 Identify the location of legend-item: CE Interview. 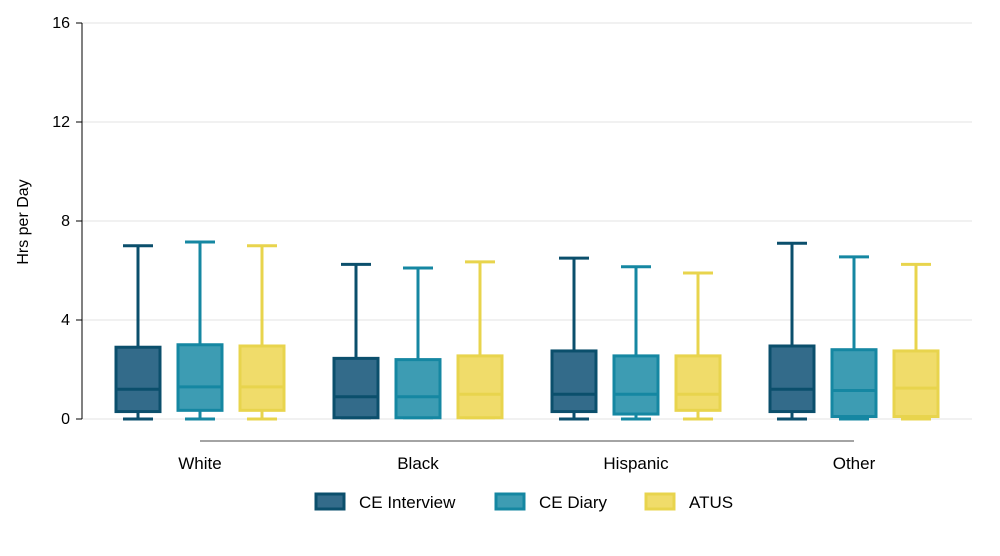
(385, 502).